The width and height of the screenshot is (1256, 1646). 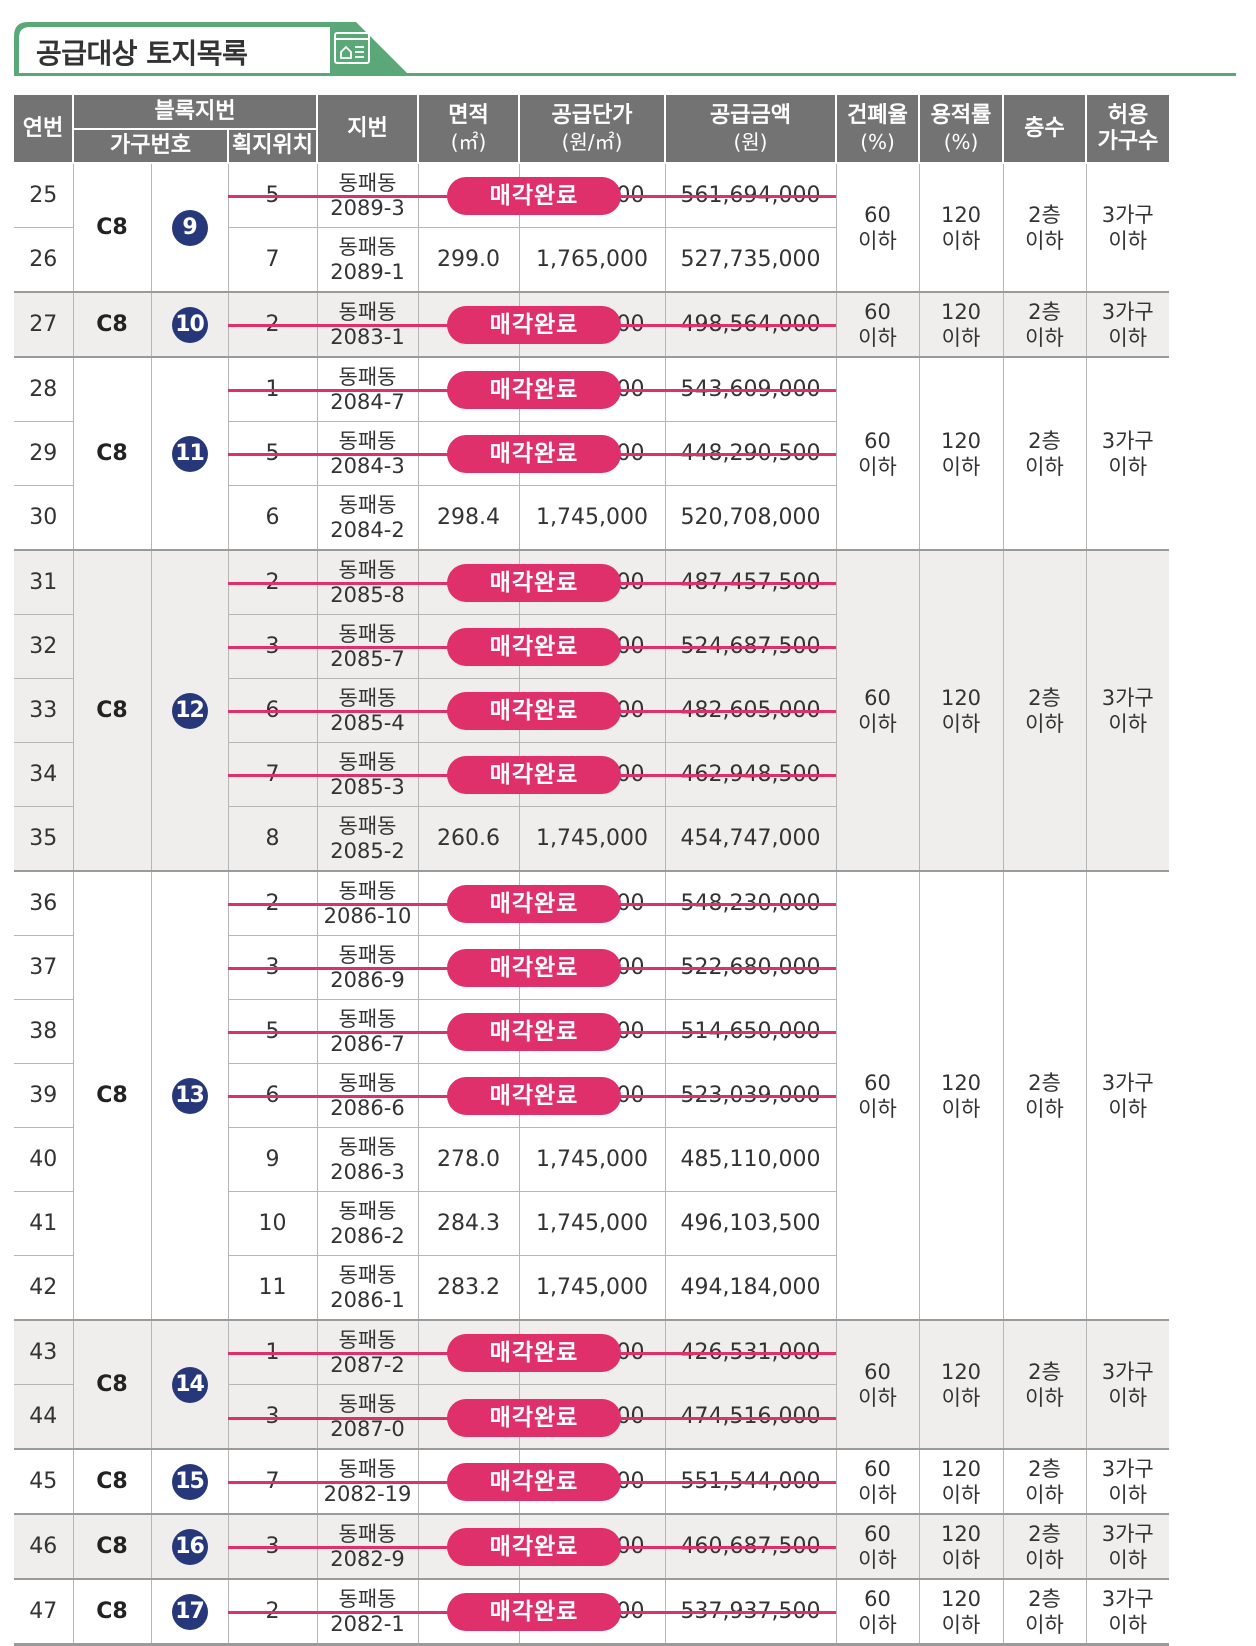 I want to click on group-no-cell: 10, so click(x=189, y=324).